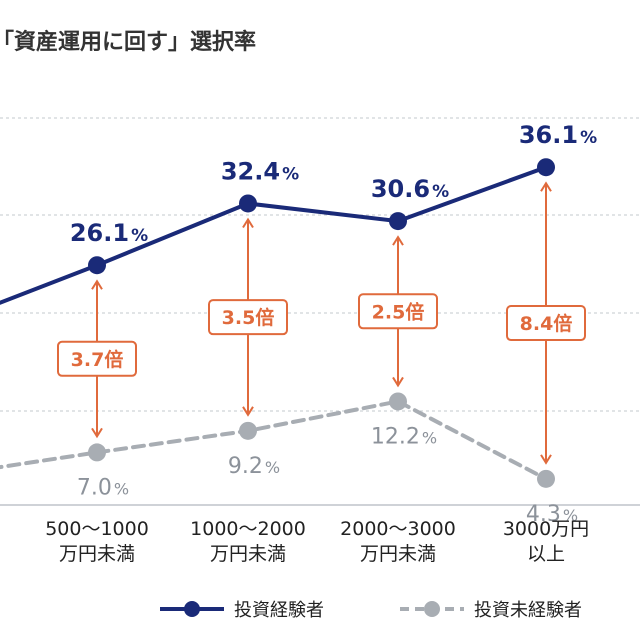 This screenshot has height=640, width=640. I want to click on category-label-0-1: 万円未満, so click(97, 554).